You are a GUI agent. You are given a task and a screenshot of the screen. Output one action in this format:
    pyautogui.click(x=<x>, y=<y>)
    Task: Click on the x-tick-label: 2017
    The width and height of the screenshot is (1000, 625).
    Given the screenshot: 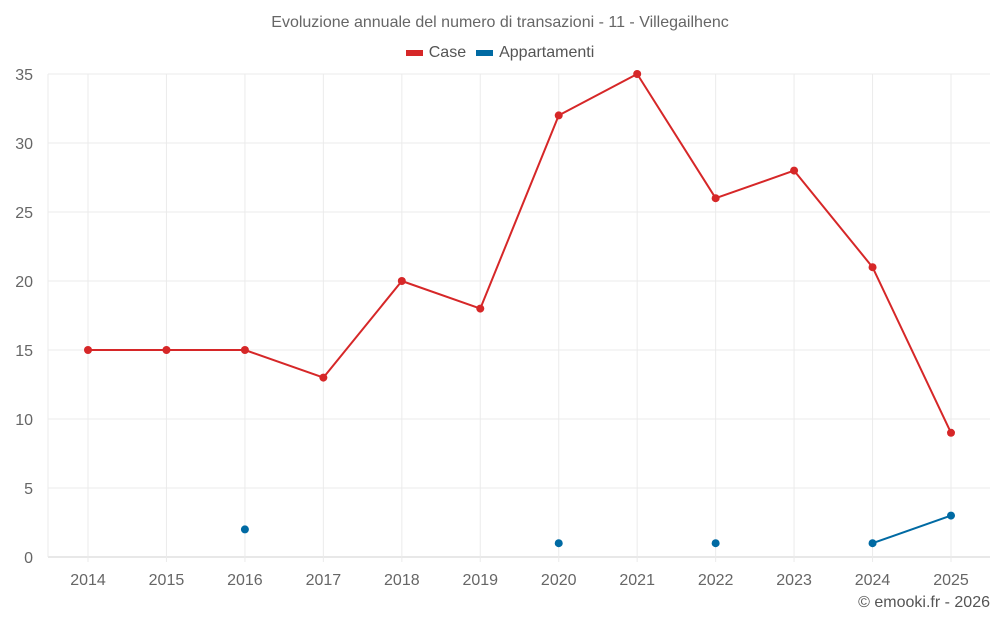 What is the action you would take?
    pyautogui.click(x=324, y=580)
    